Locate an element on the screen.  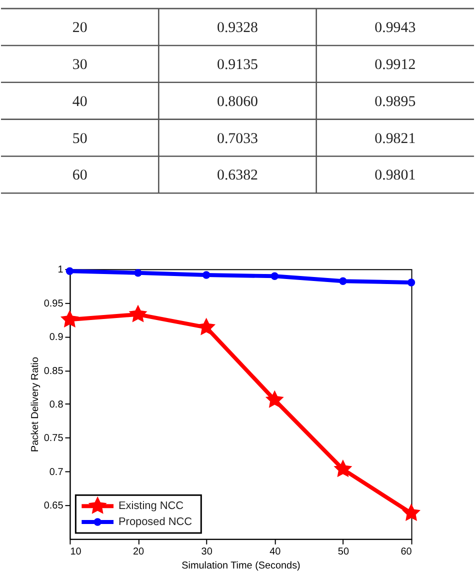
text: 40 is located at coordinates (80, 102).